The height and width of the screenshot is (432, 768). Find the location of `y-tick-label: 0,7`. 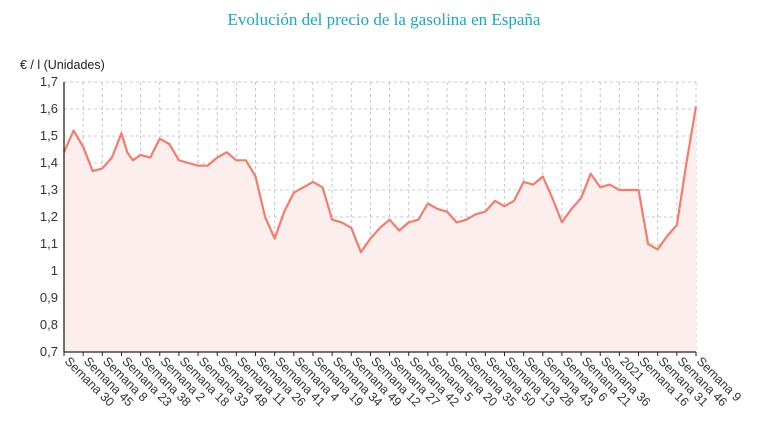

y-tick-label: 0,7 is located at coordinates (49, 351).